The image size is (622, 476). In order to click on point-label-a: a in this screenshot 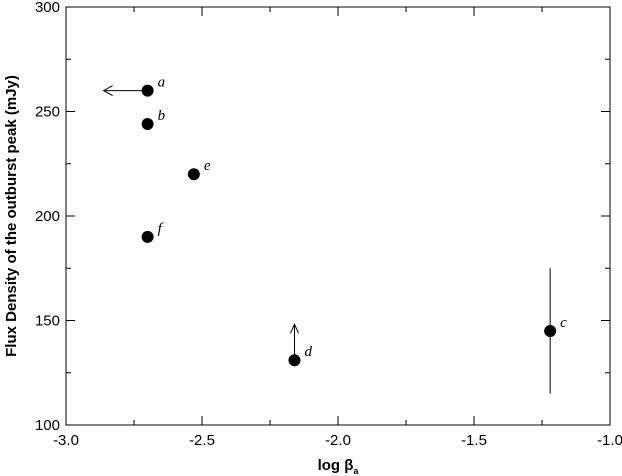, I will do `click(162, 83)`.